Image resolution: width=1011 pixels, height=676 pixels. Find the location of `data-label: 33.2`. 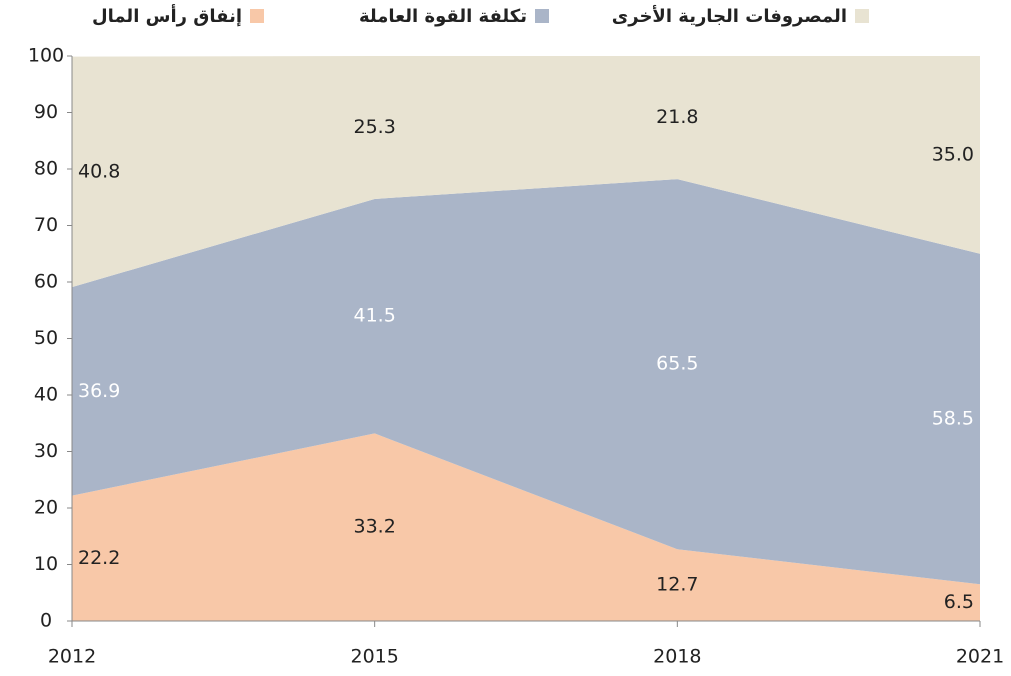

data-label: 33.2 is located at coordinates (375, 527).